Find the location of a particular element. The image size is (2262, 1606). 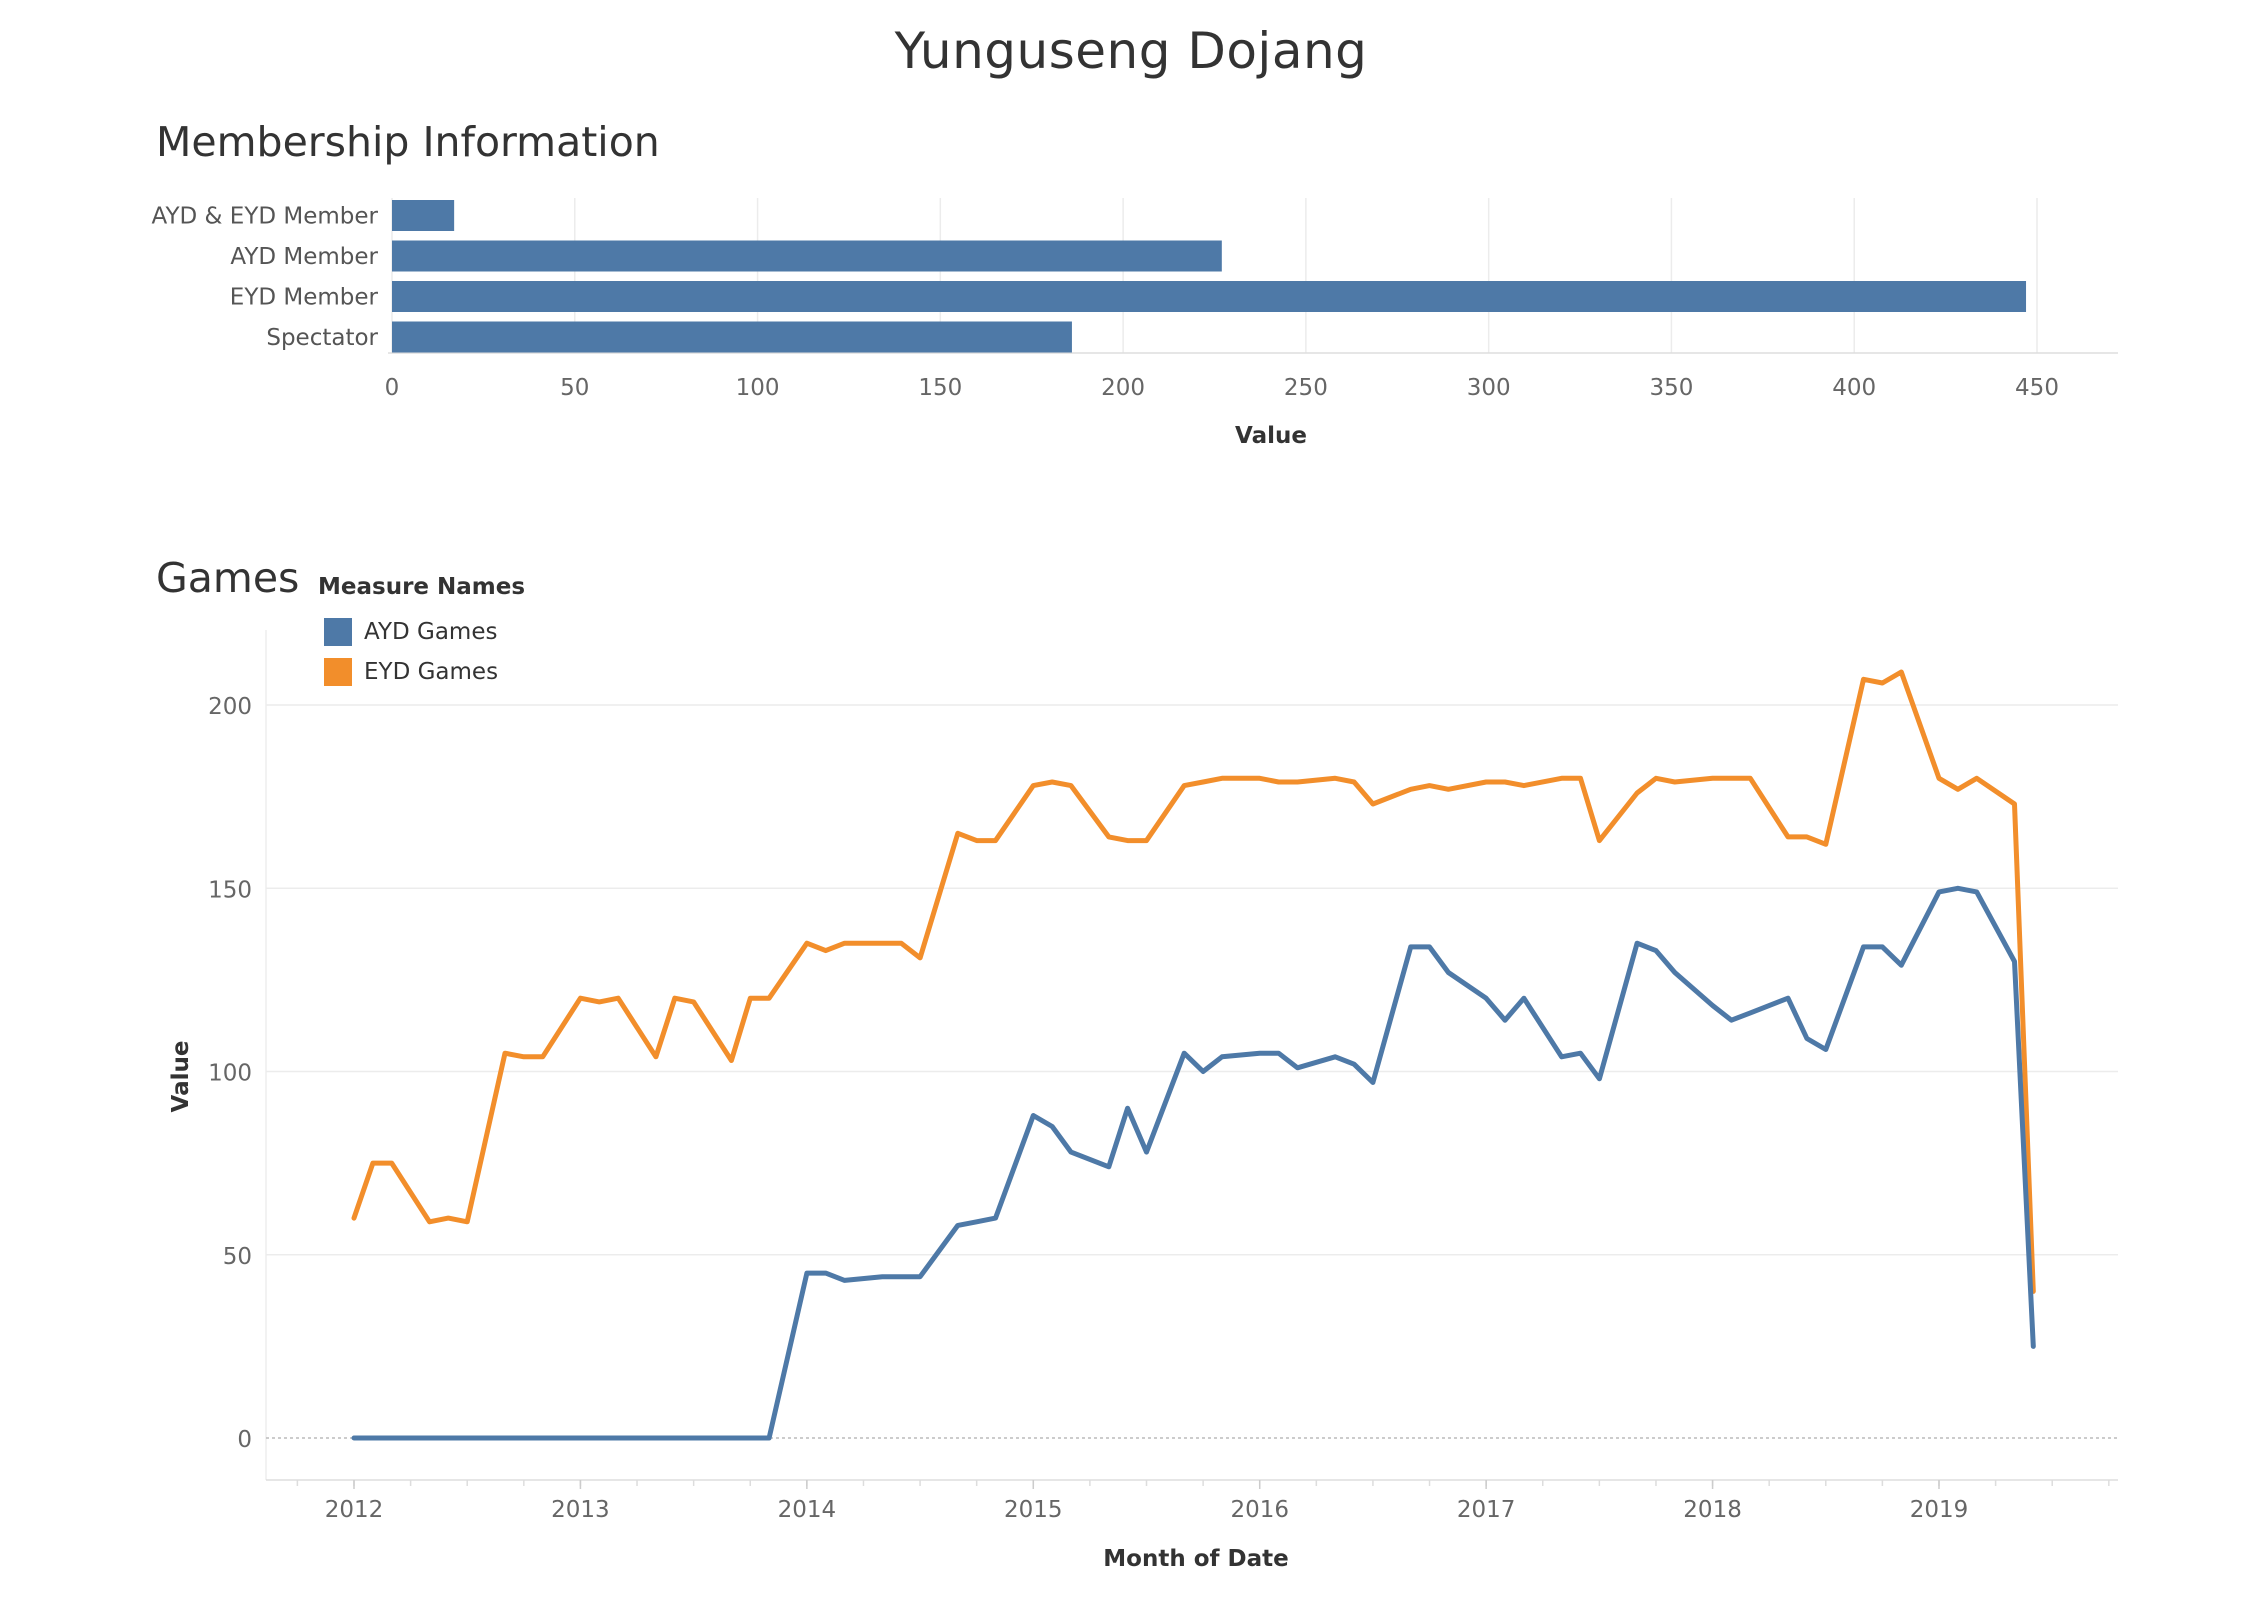

games-legend: Measure Names AYD Games EYD Games is located at coordinates (421, 633).